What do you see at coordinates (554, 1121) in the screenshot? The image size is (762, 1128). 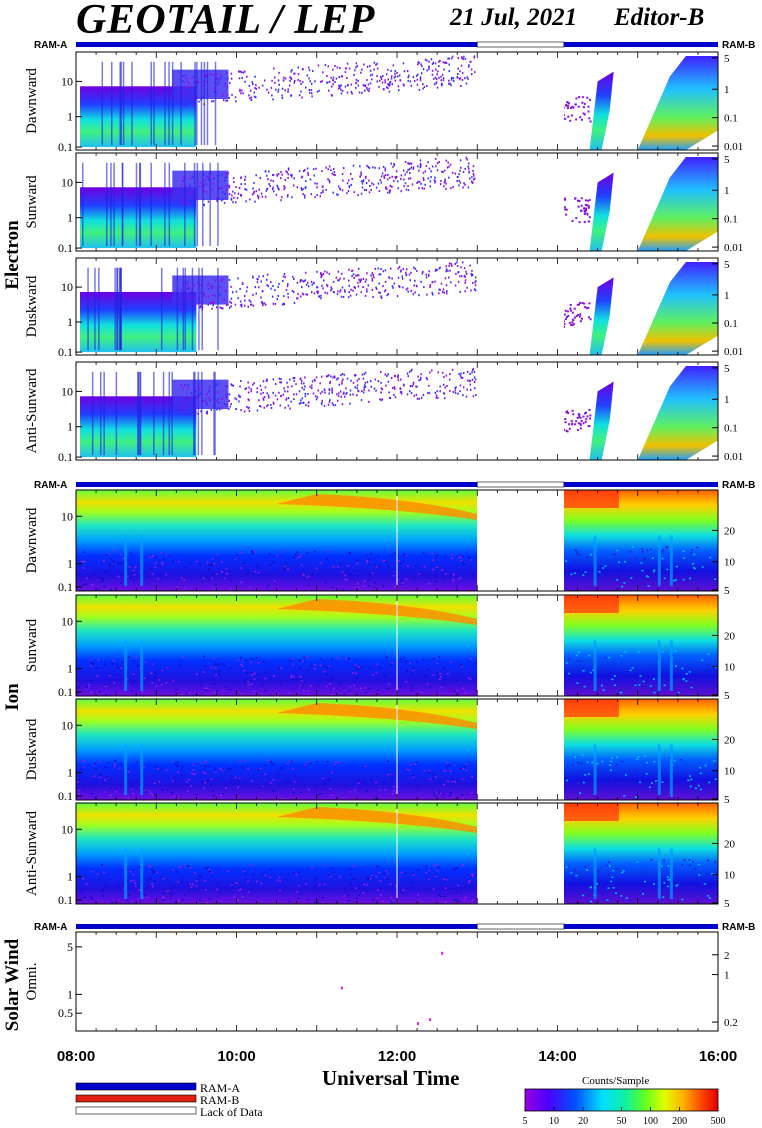 I see `colorbar-tick-label: 10` at bounding box center [554, 1121].